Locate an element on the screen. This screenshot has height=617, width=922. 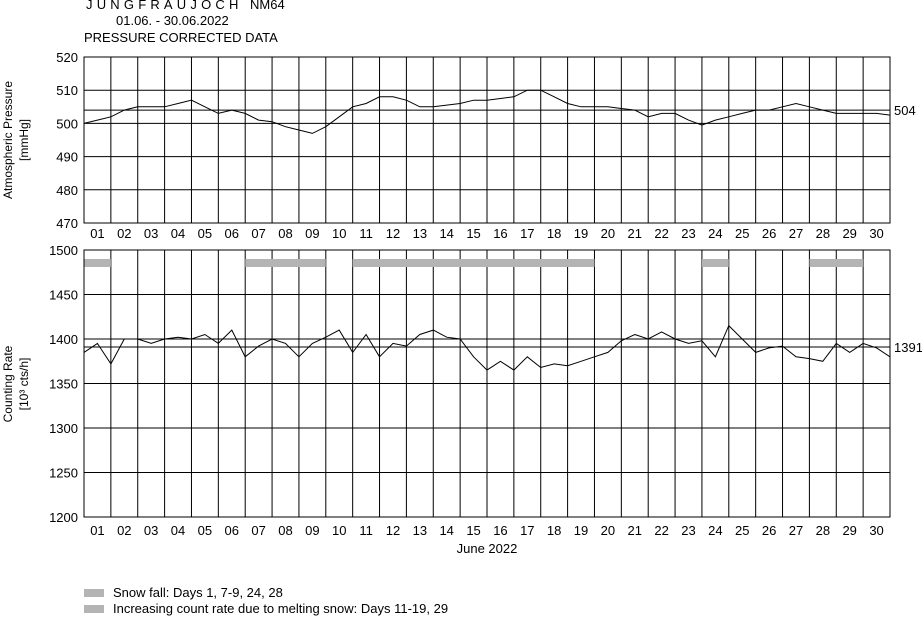
count-y-tick-label: 1450 is located at coordinates (63, 295).